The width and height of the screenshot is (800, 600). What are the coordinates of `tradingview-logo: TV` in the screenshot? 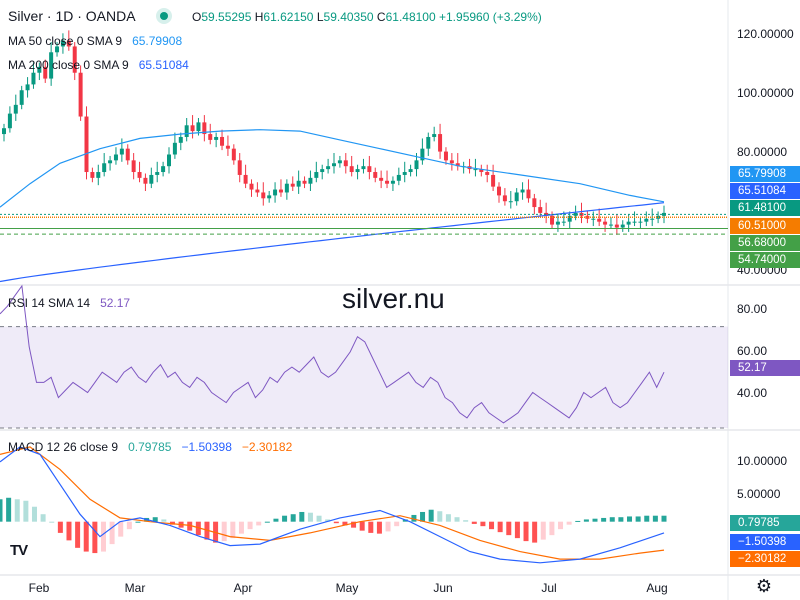 It's located at (19, 550).